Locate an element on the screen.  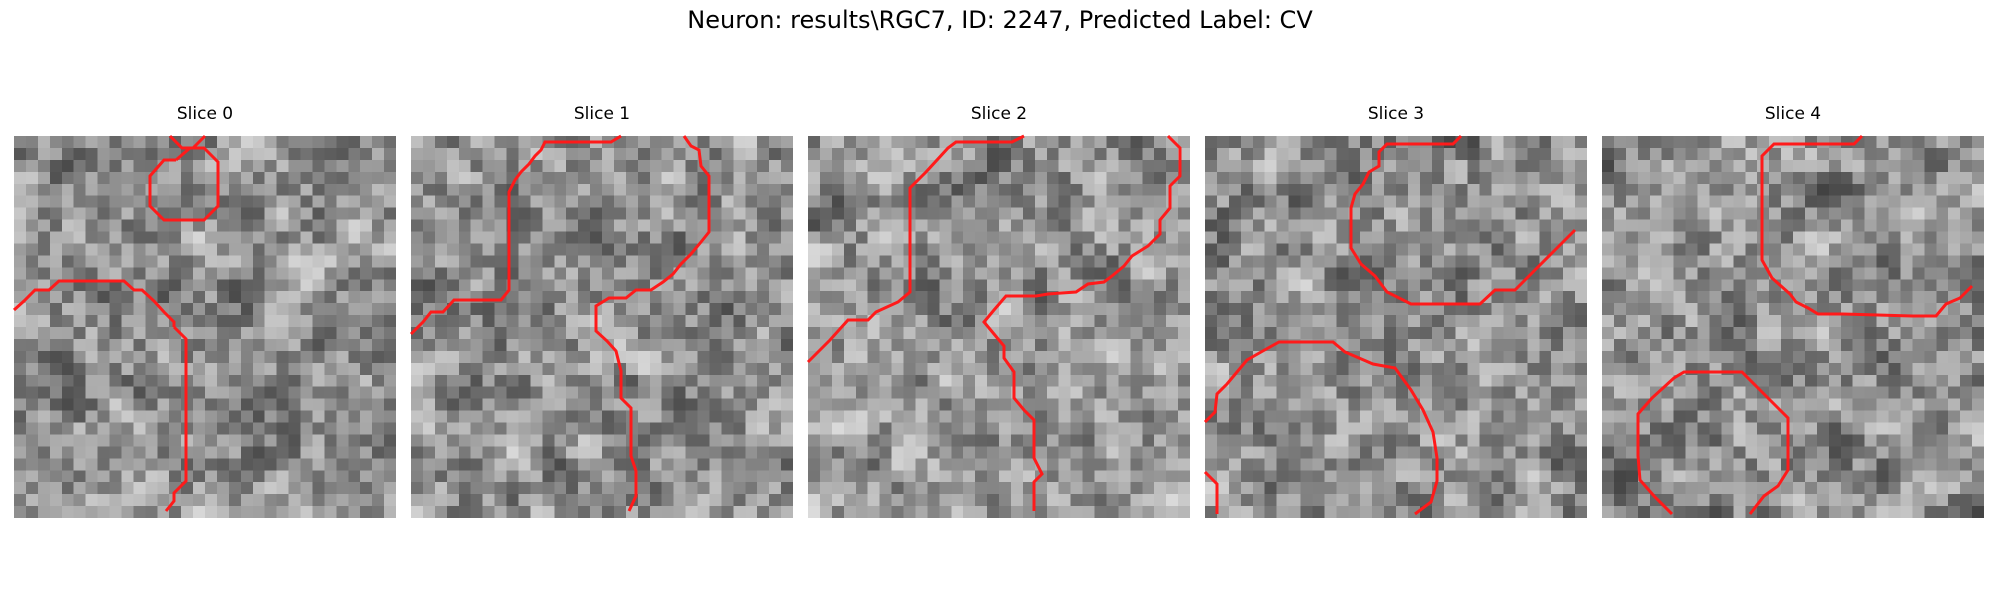
slice-title: Slice 2 is located at coordinates (999, 114).